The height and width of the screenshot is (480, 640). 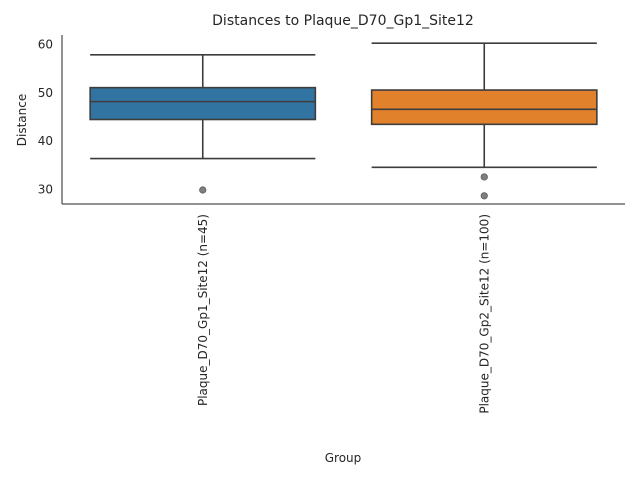 What do you see at coordinates (22, 120) in the screenshot?
I see `y-axis-label: Distance` at bounding box center [22, 120].